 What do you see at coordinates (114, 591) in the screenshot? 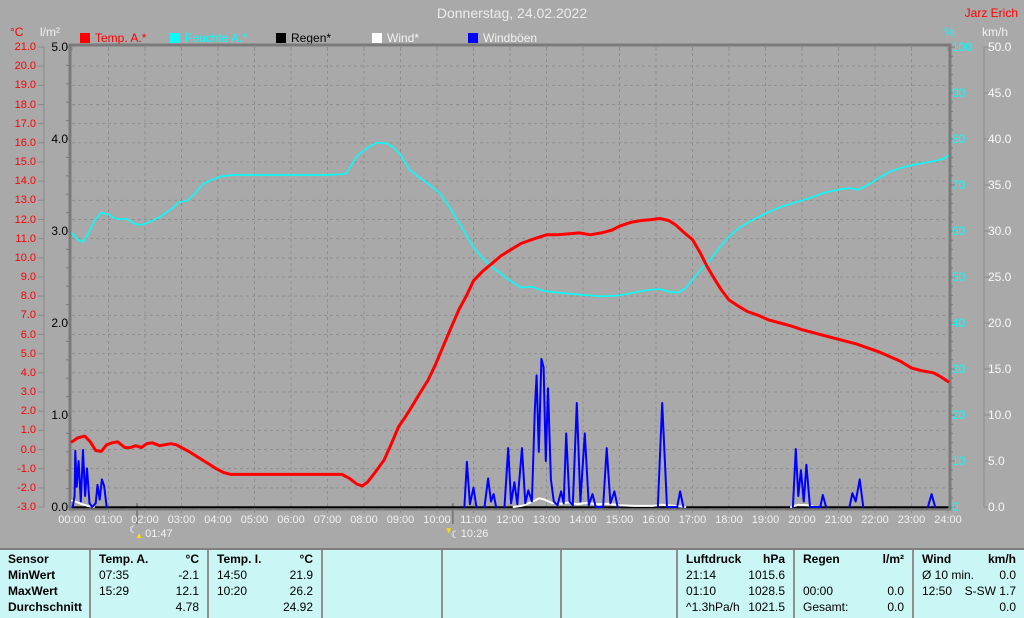
I see `table-cell-time: 15:29` at bounding box center [114, 591].